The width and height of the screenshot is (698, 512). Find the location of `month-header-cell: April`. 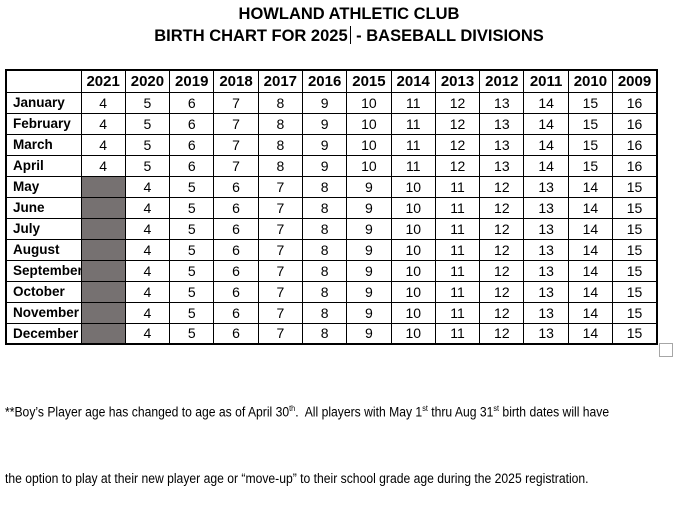

month-header-cell: April is located at coordinates (43, 165).